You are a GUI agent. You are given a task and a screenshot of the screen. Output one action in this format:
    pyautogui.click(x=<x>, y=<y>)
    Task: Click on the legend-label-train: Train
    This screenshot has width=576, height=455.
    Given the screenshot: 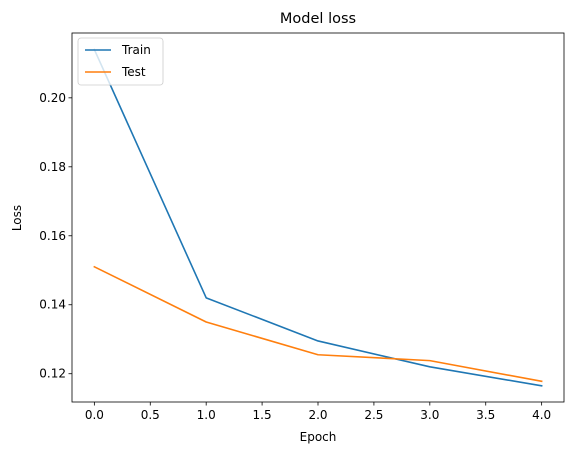 What is the action you would take?
    pyautogui.click(x=136, y=50)
    